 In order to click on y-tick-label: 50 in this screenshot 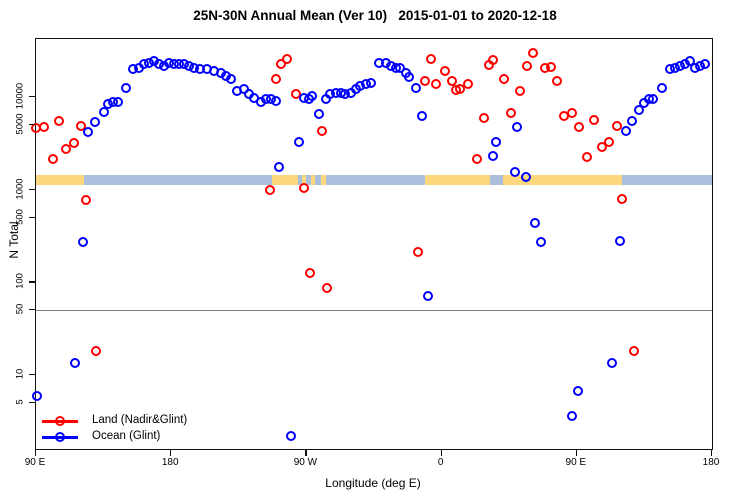, I will do `click(20, 309)`.